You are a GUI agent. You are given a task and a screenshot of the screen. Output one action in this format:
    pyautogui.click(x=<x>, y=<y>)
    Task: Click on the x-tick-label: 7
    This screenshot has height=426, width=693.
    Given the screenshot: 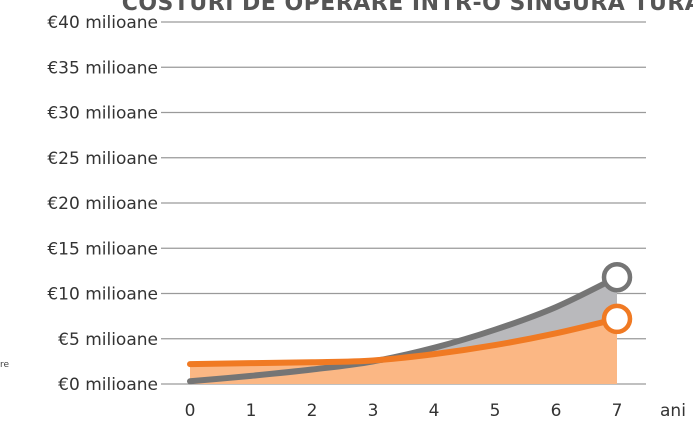 What is the action you would take?
    pyautogui.click(x=617, y=411)
    